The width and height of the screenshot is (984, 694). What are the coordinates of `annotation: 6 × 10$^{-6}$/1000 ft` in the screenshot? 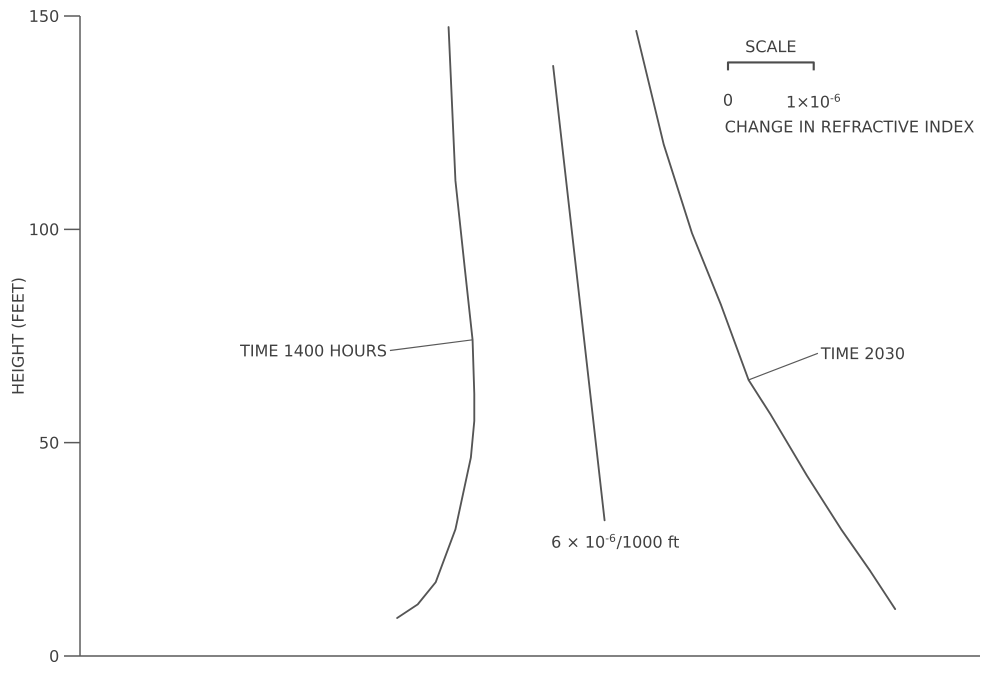 It's located at (615, 542).